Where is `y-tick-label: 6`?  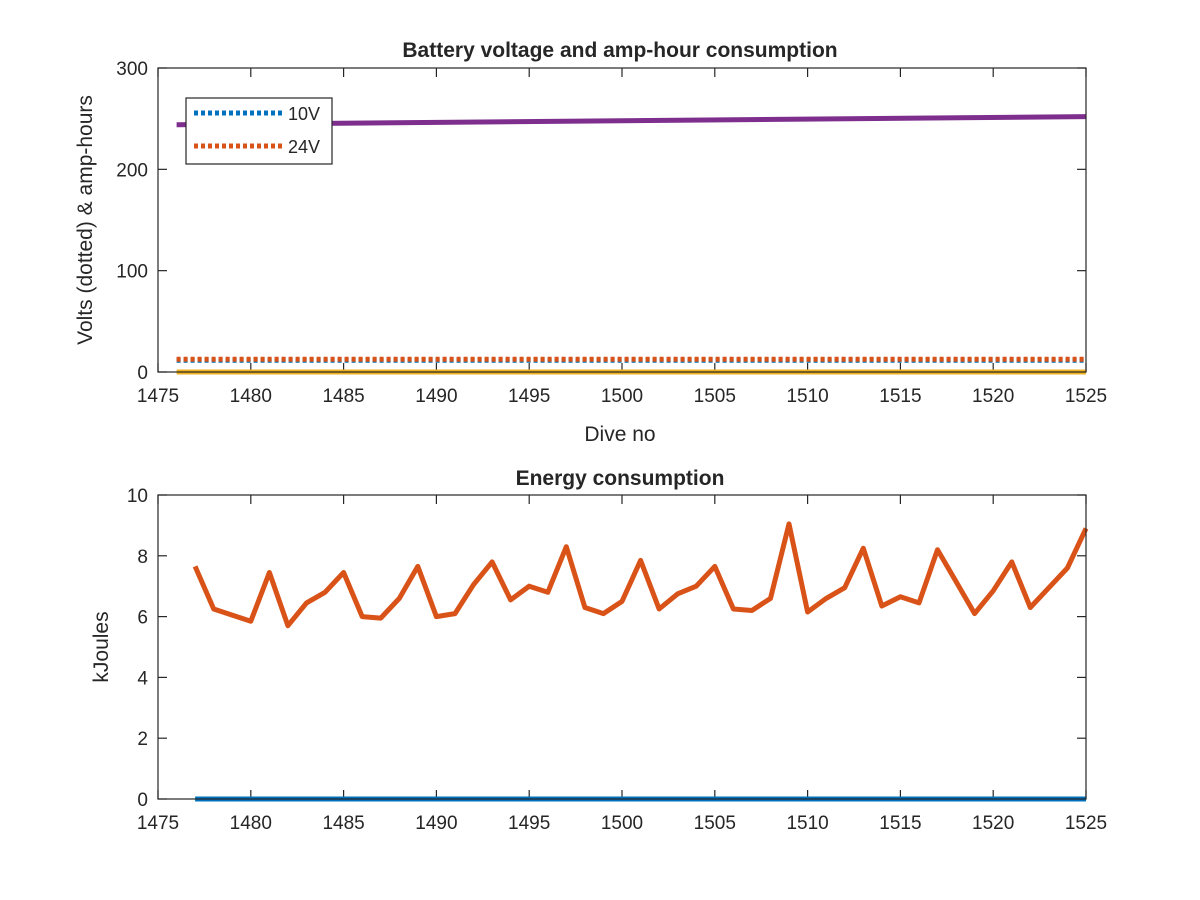
y-tick-label: 6 is located at coordinates (142, 618).